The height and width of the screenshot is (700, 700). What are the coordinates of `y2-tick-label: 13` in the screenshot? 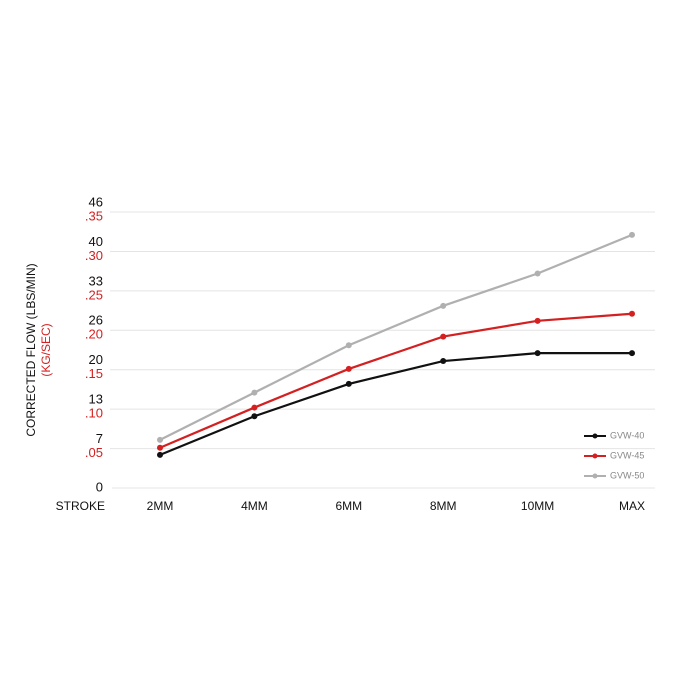 It's located at (96, 399).